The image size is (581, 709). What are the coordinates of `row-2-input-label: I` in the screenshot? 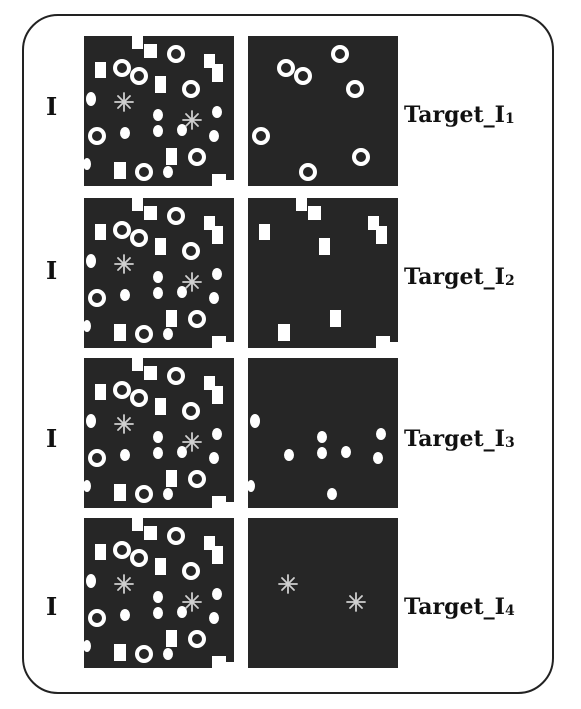 It's located at (52, 270).